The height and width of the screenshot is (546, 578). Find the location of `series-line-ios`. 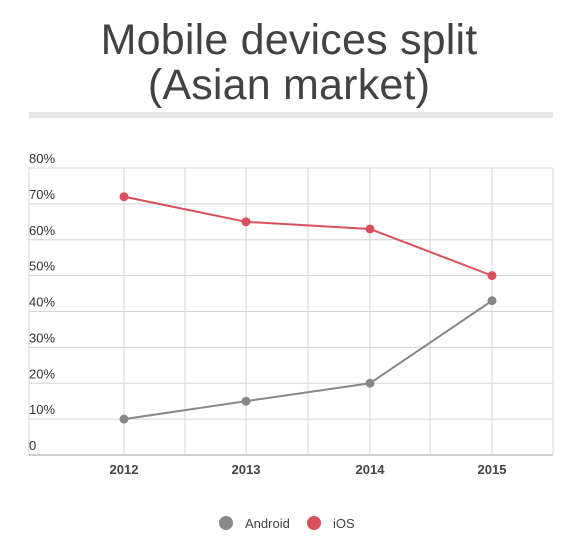

series-line-ios is located at coordinates (308, 236).